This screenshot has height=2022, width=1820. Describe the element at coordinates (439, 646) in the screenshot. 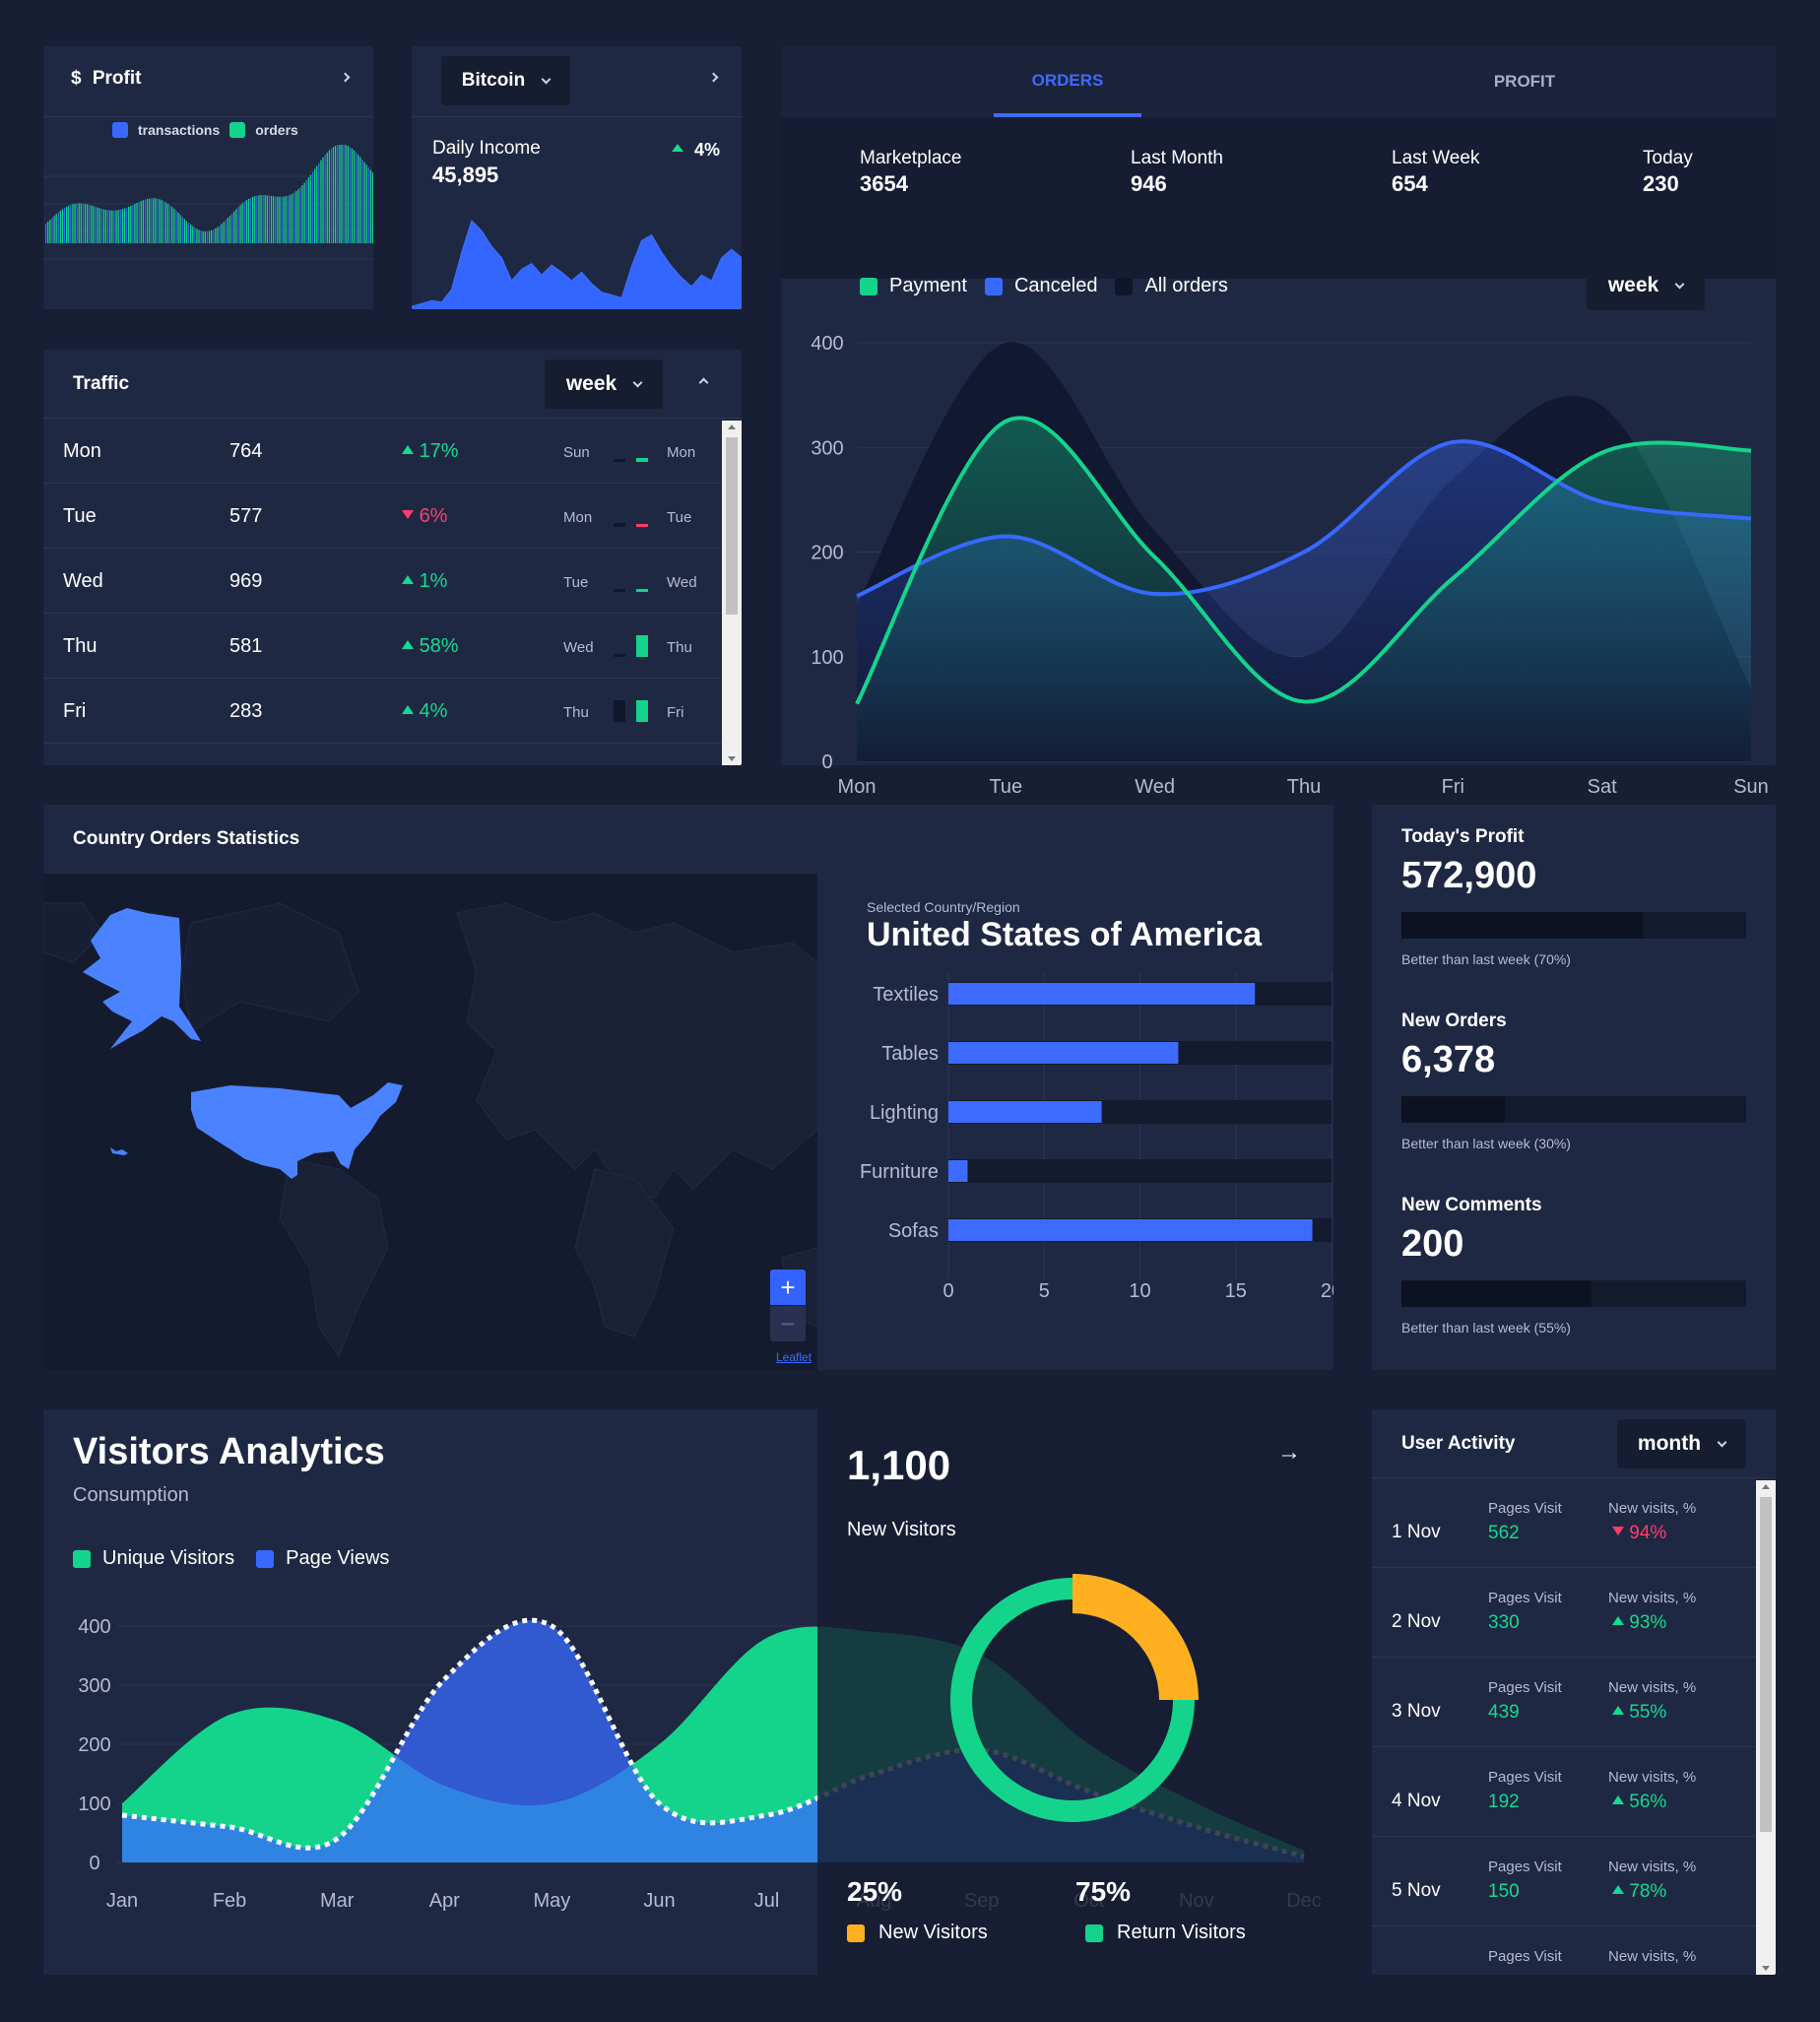

I see `traffic-change-value: 58%` at that location.